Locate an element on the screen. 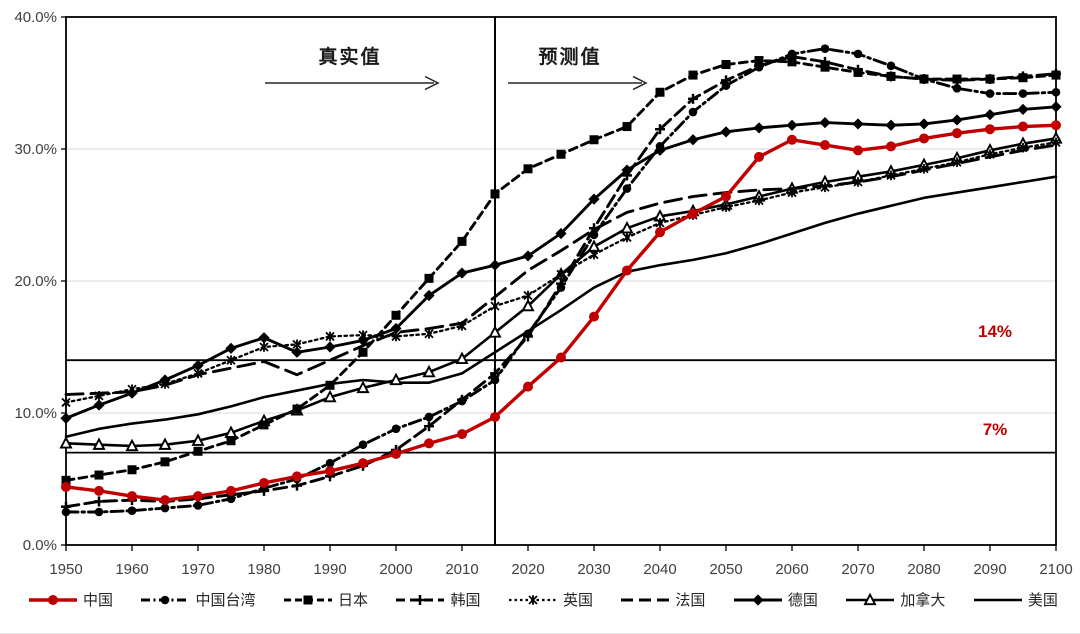  legend-swatch-germany is located at coordinates (757, 599).